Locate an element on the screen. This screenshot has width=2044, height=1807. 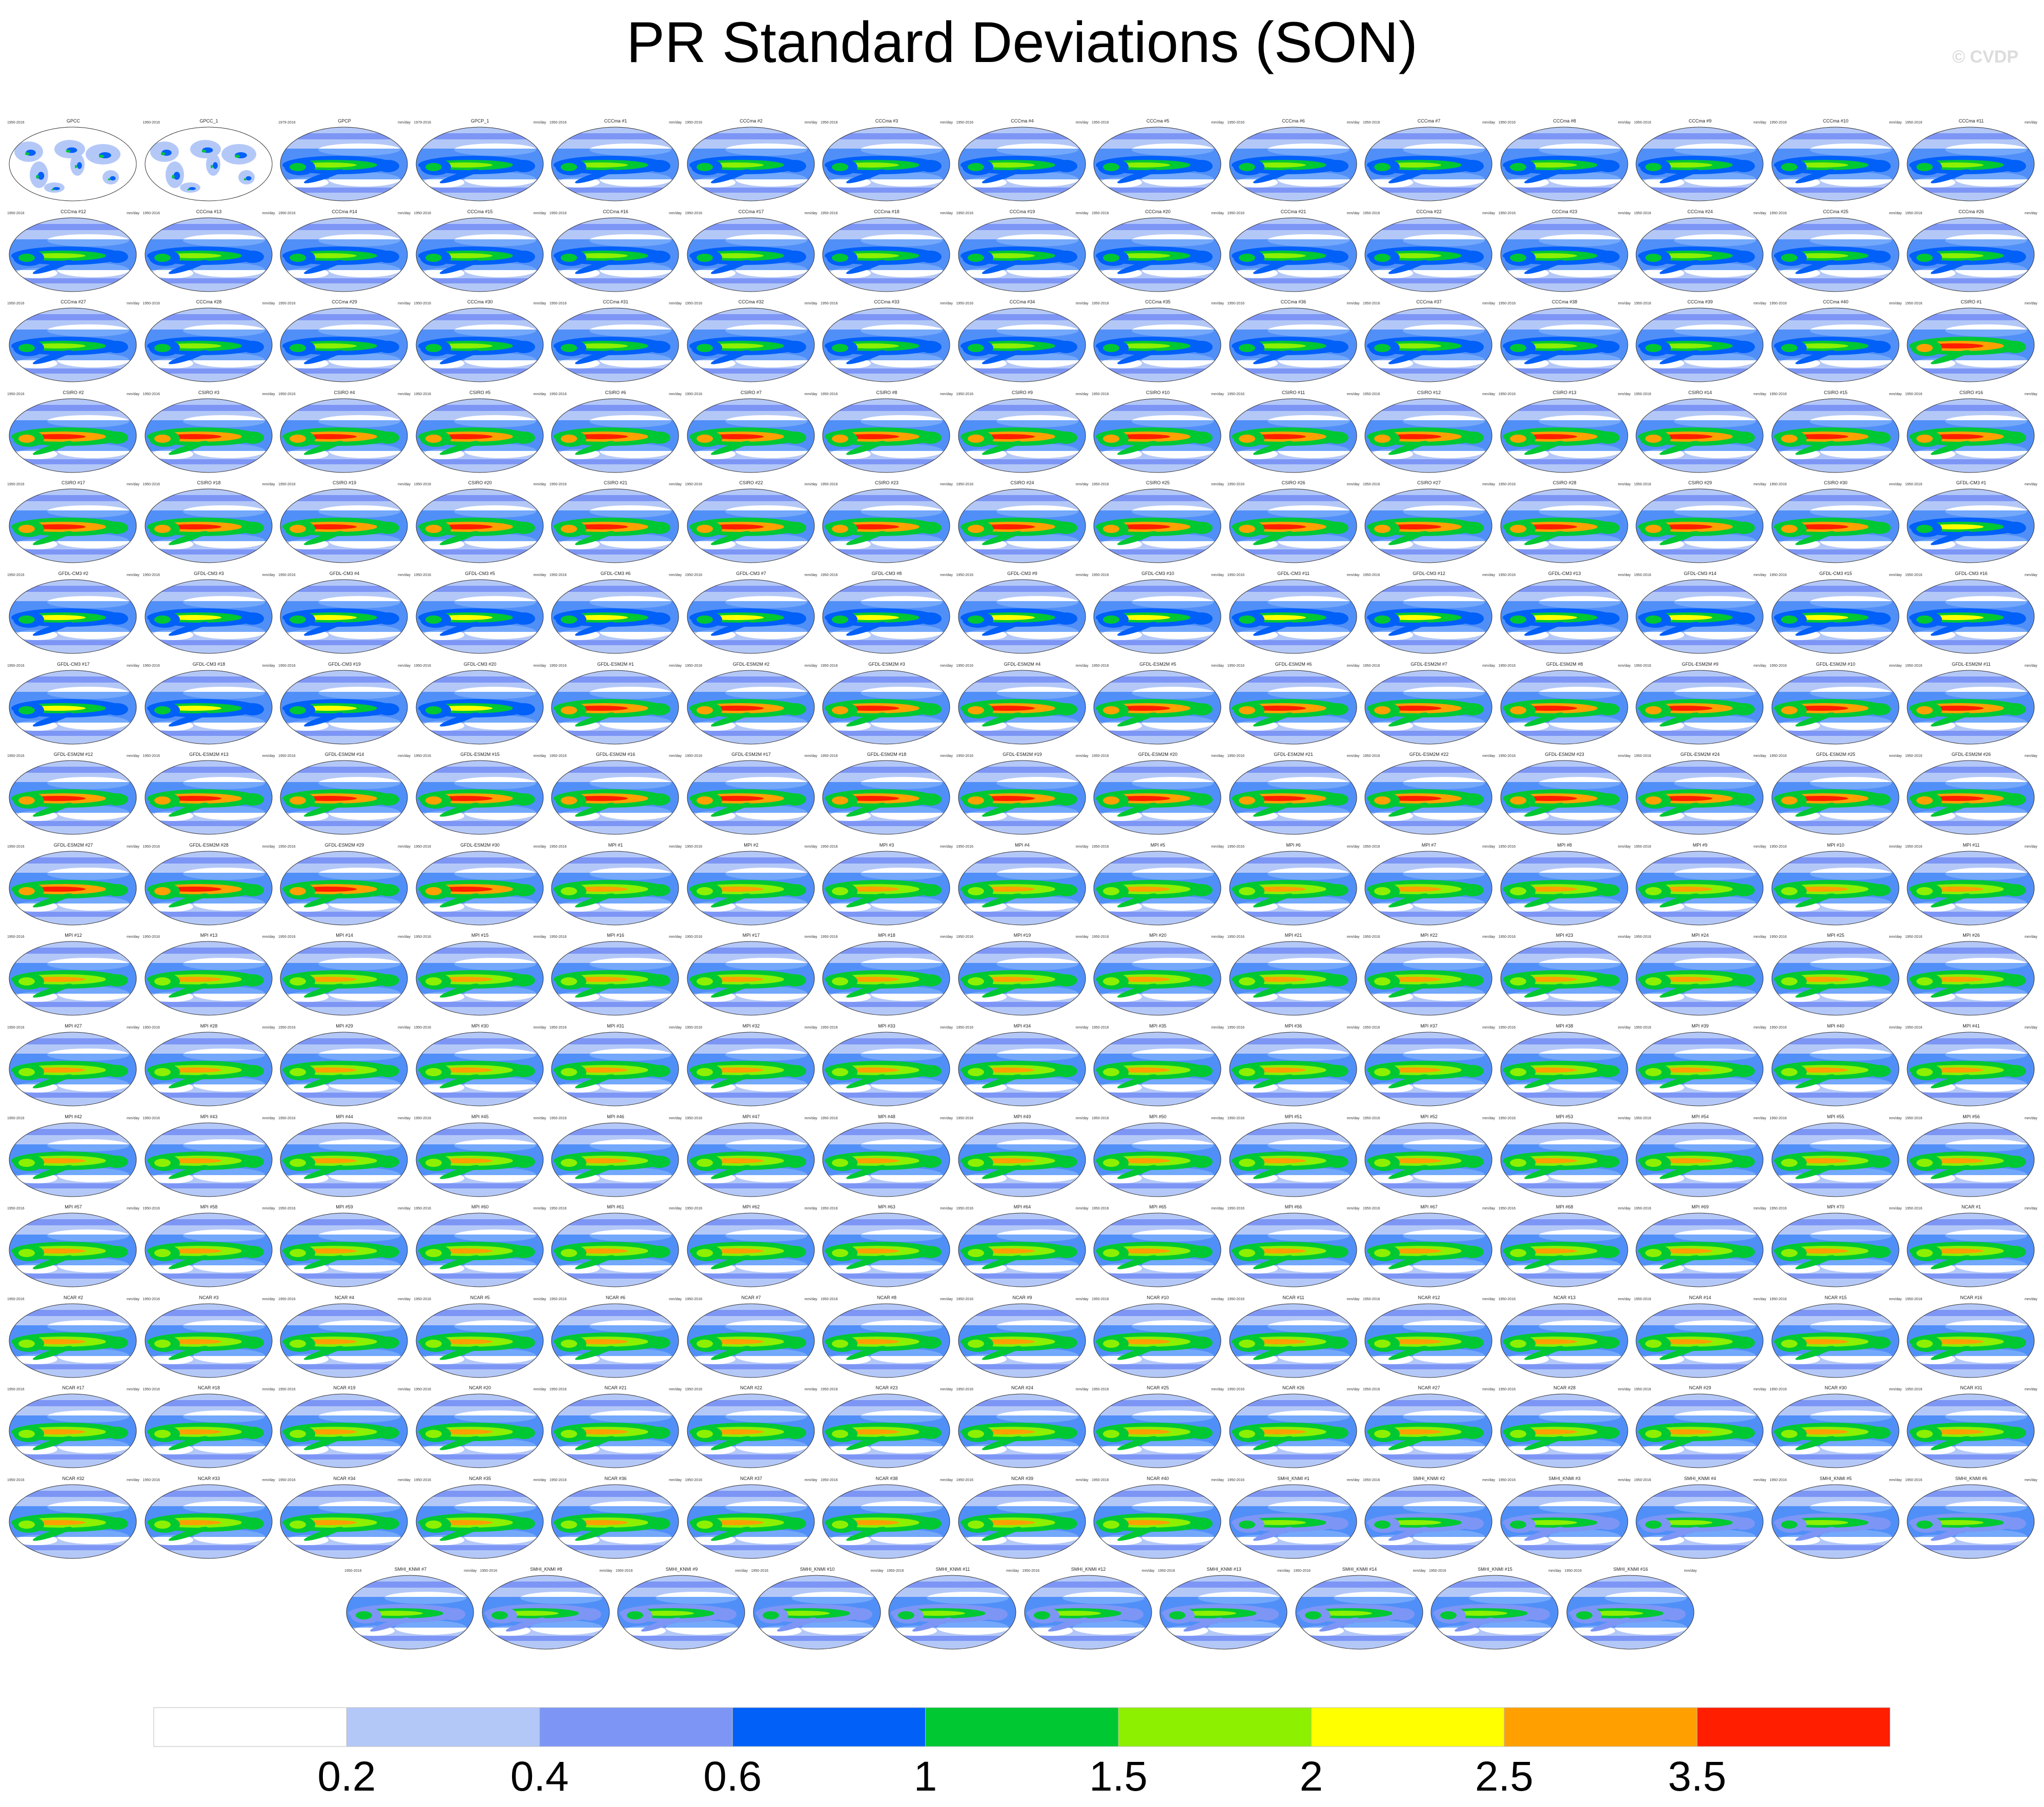
panel-title: CCCma #11 is located at coordinates (1971, 121).